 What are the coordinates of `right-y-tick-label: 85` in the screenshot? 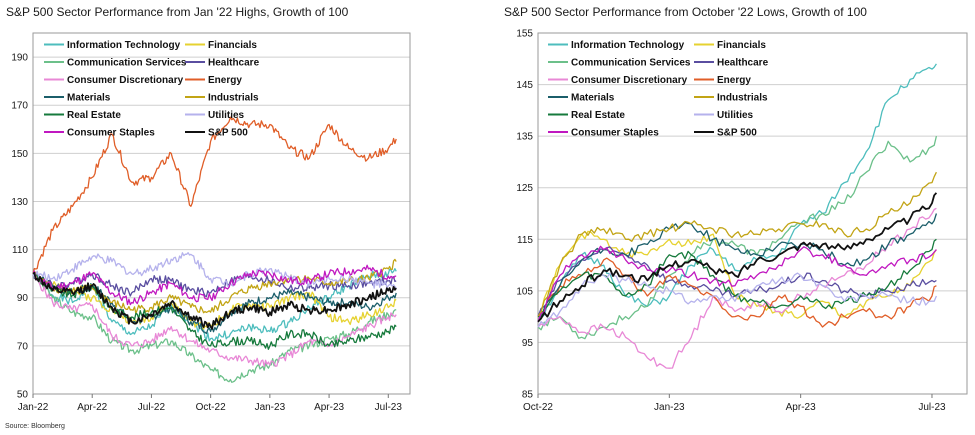 It's located at (528, 395).